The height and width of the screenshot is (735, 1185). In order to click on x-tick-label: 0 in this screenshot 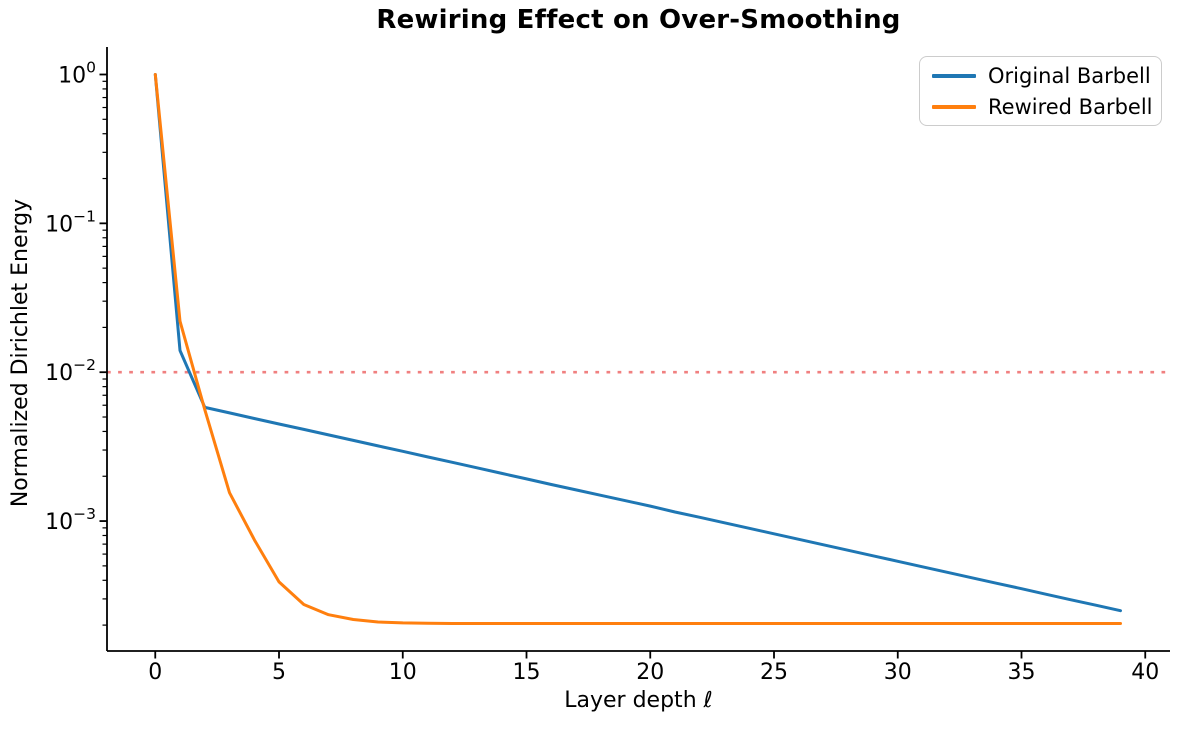, I will do `click(155, 672)`.